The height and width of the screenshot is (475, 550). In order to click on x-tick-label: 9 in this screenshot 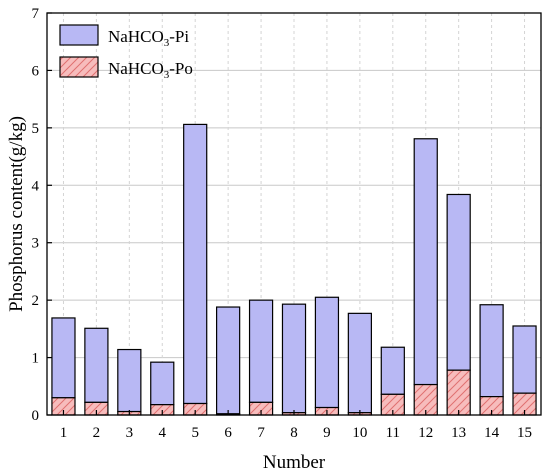, I will do `click(327, 433)`.